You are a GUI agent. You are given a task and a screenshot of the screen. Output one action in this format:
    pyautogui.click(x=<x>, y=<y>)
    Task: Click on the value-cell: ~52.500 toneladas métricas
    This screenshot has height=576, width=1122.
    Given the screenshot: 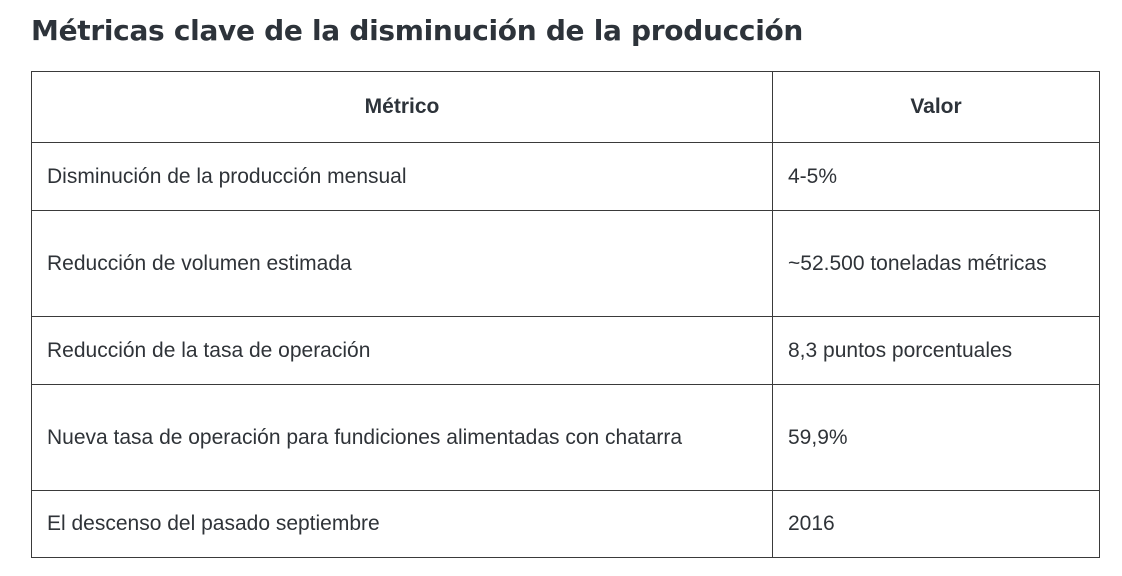 What is the action you would take?
    pyautogui.click(x=936, y=263)
    